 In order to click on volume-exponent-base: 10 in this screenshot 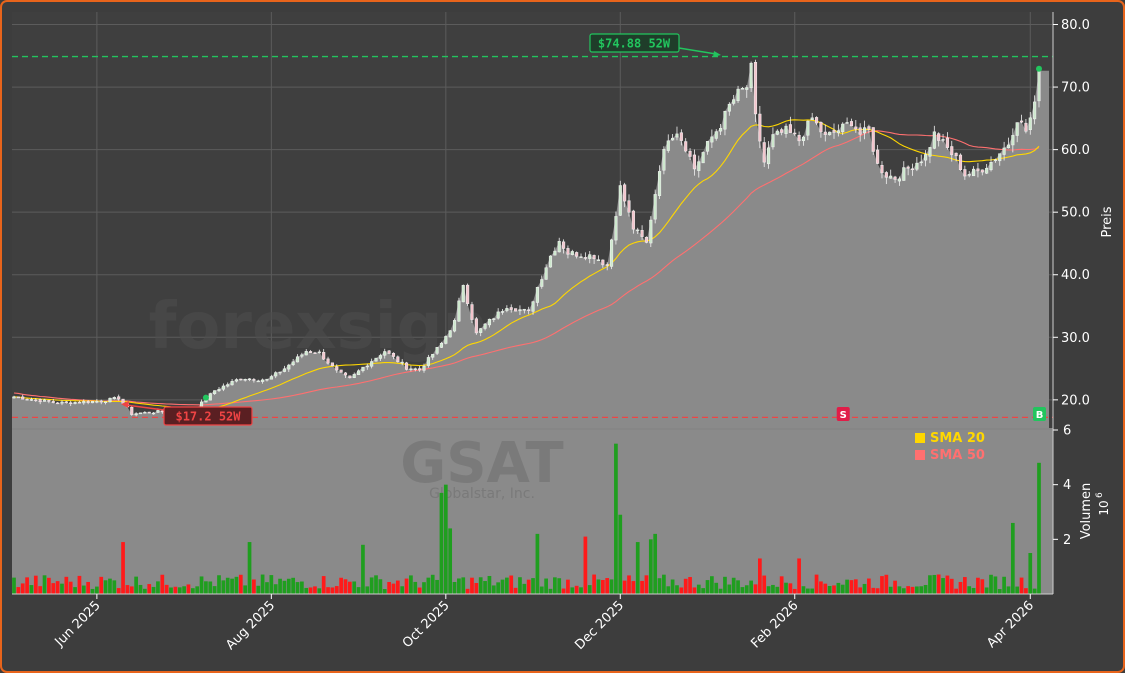, I will do `click(1104, 507)`.